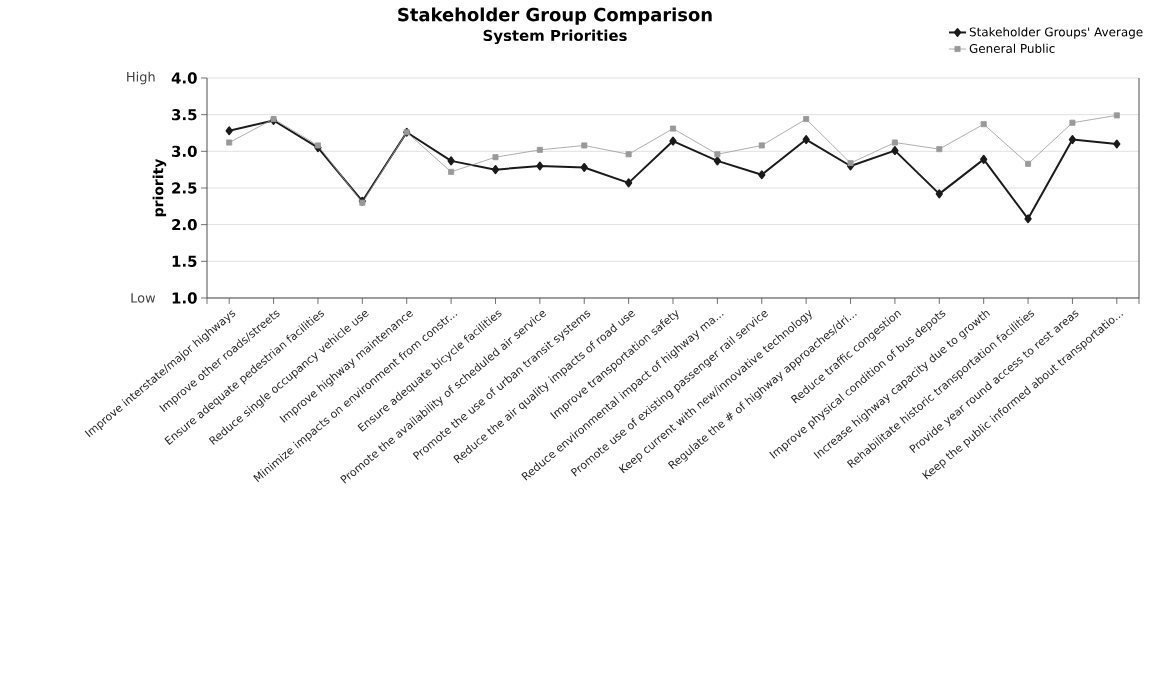 The width and height of the screenshot is (1170, 692). I want to click on text: Low, so click(143, 298).